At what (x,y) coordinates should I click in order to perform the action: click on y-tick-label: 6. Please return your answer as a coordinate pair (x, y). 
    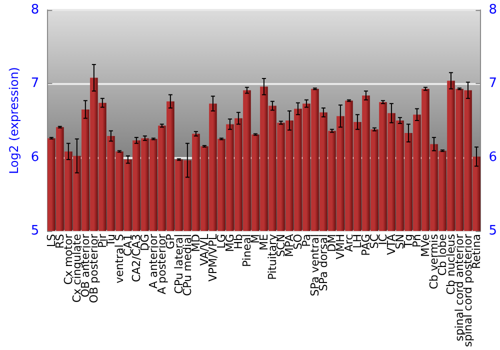
    Looking at the image, I should click on (35, 157).